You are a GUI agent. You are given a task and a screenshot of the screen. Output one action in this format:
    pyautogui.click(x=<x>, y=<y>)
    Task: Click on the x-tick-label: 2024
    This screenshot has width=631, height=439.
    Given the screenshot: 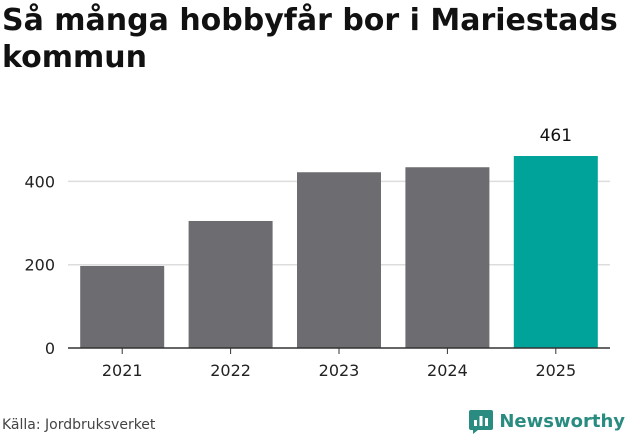 What is the action you would take?
    pyautogui.click(x=447, y=370)
    